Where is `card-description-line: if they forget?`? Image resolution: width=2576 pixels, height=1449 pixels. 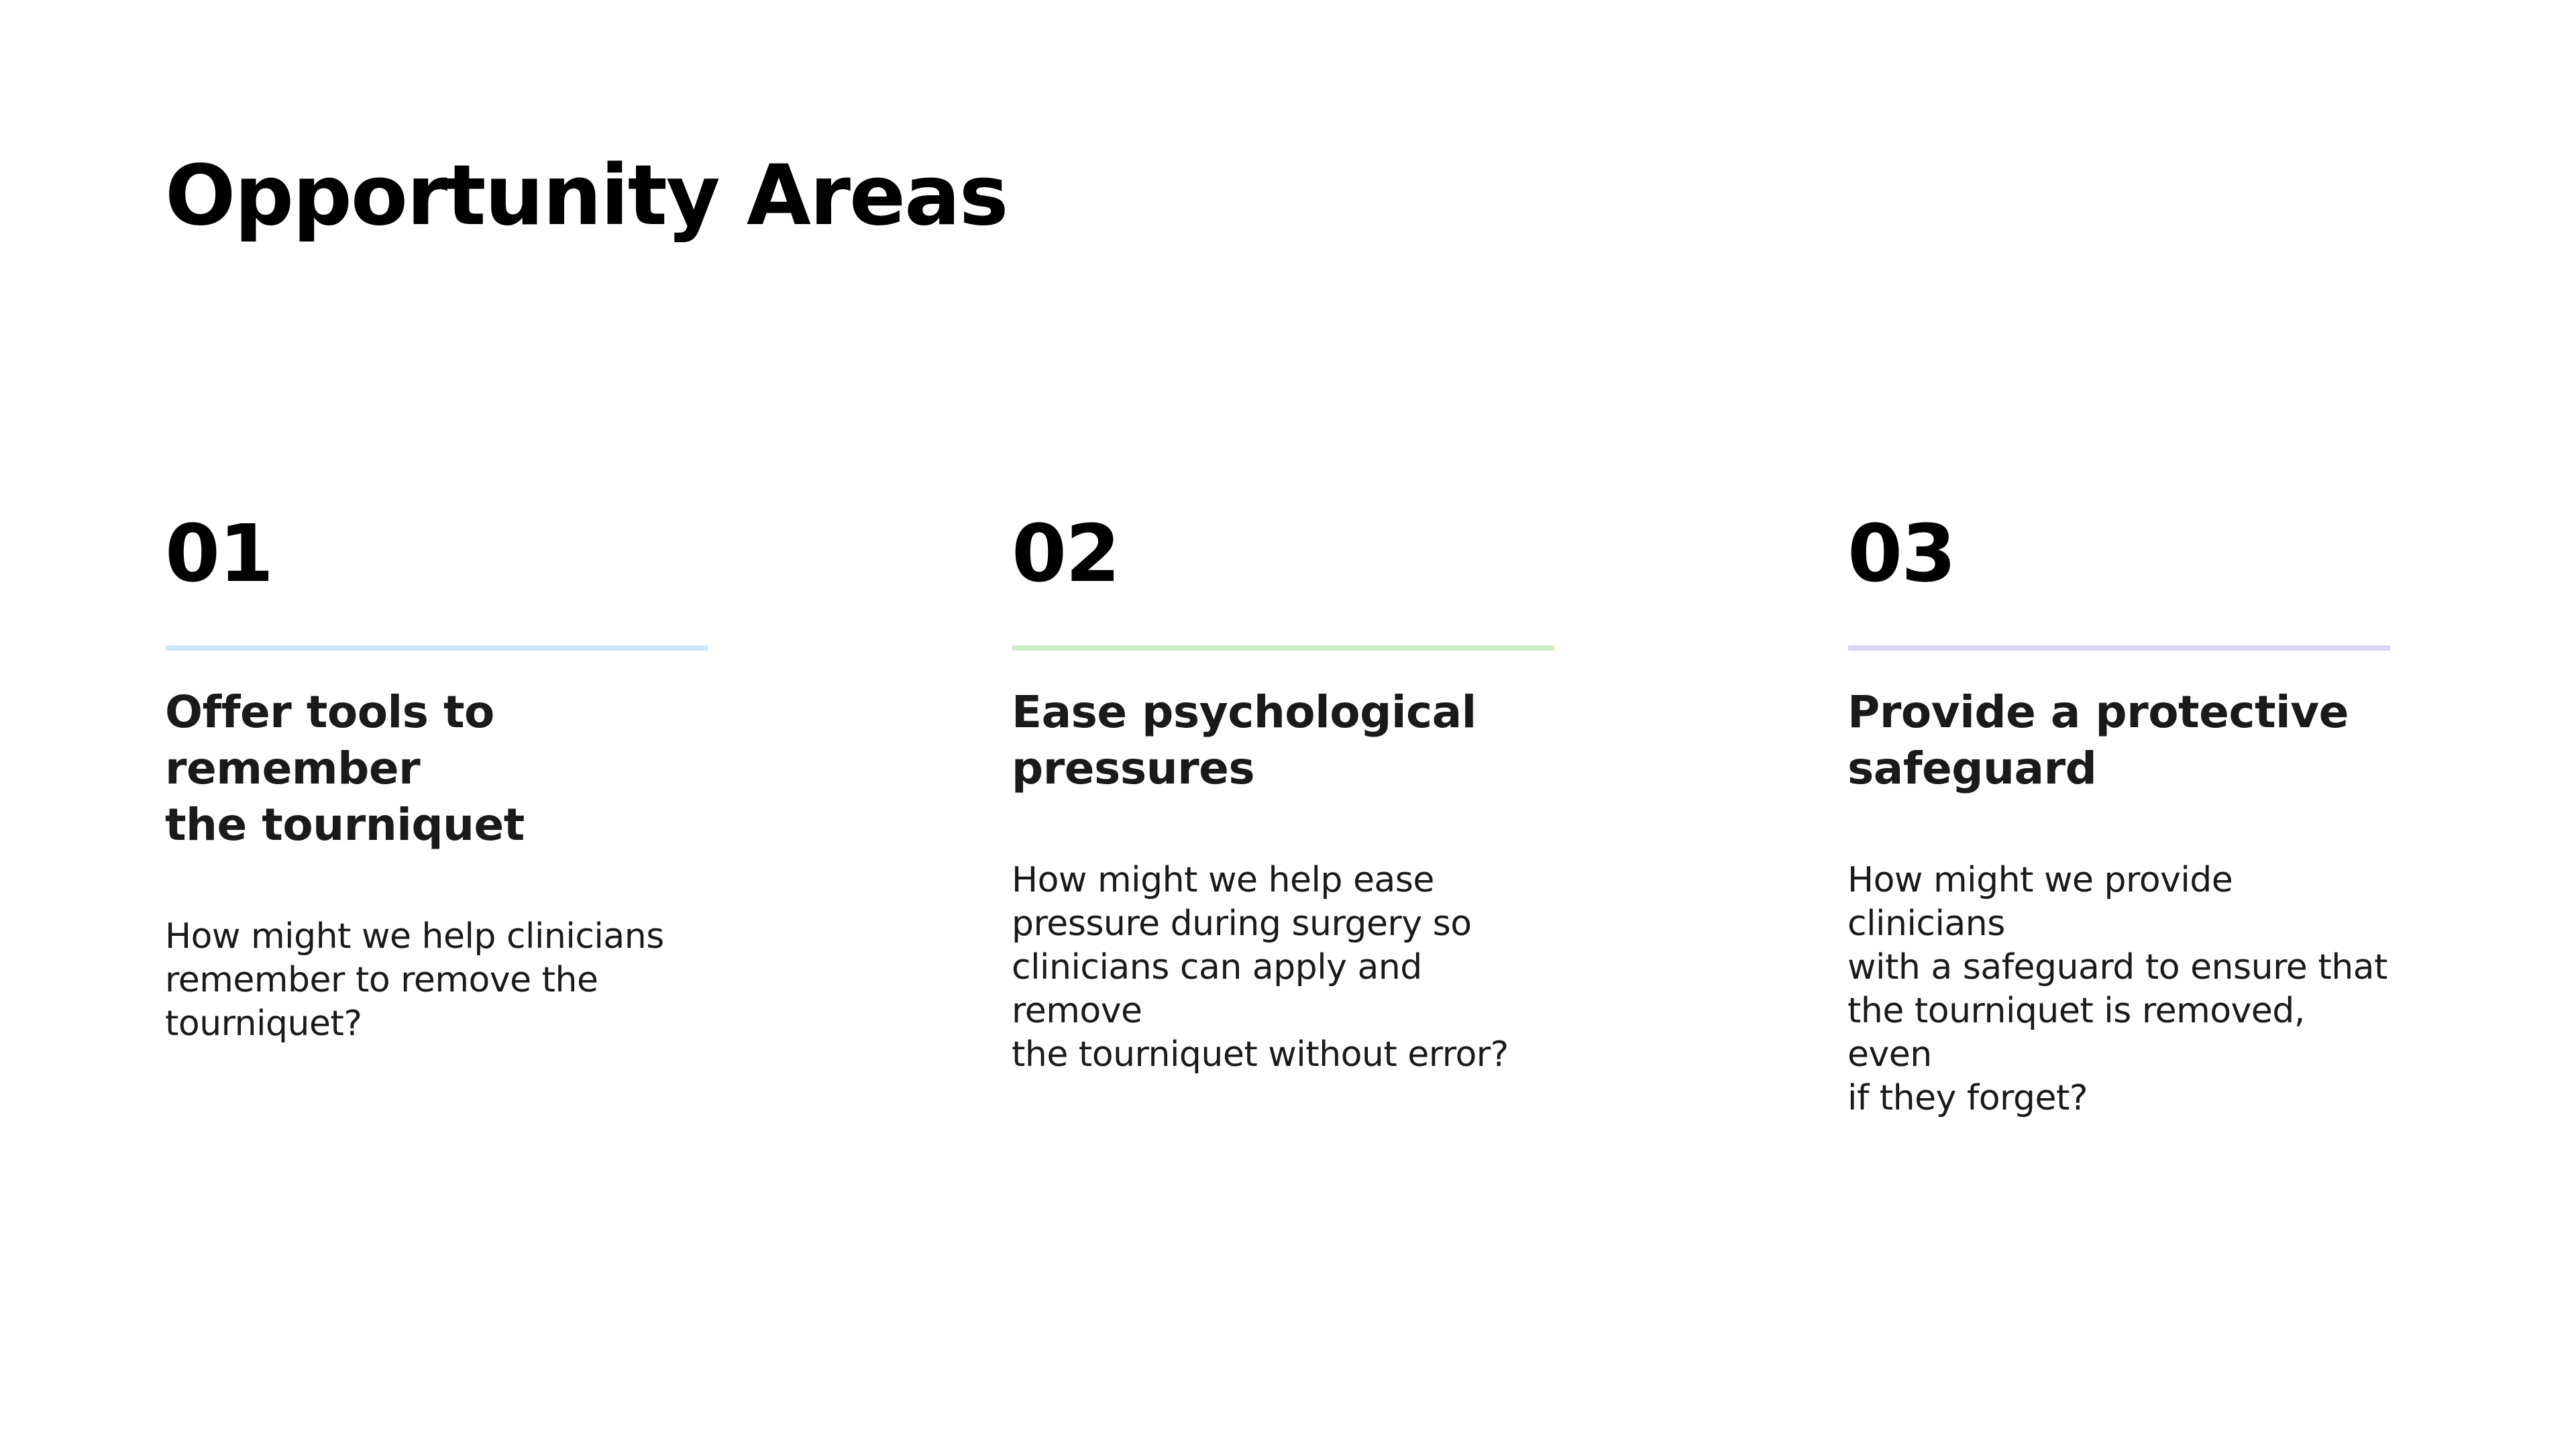
card-description-line: if they forget? is located at coordinates (1967, 1098).